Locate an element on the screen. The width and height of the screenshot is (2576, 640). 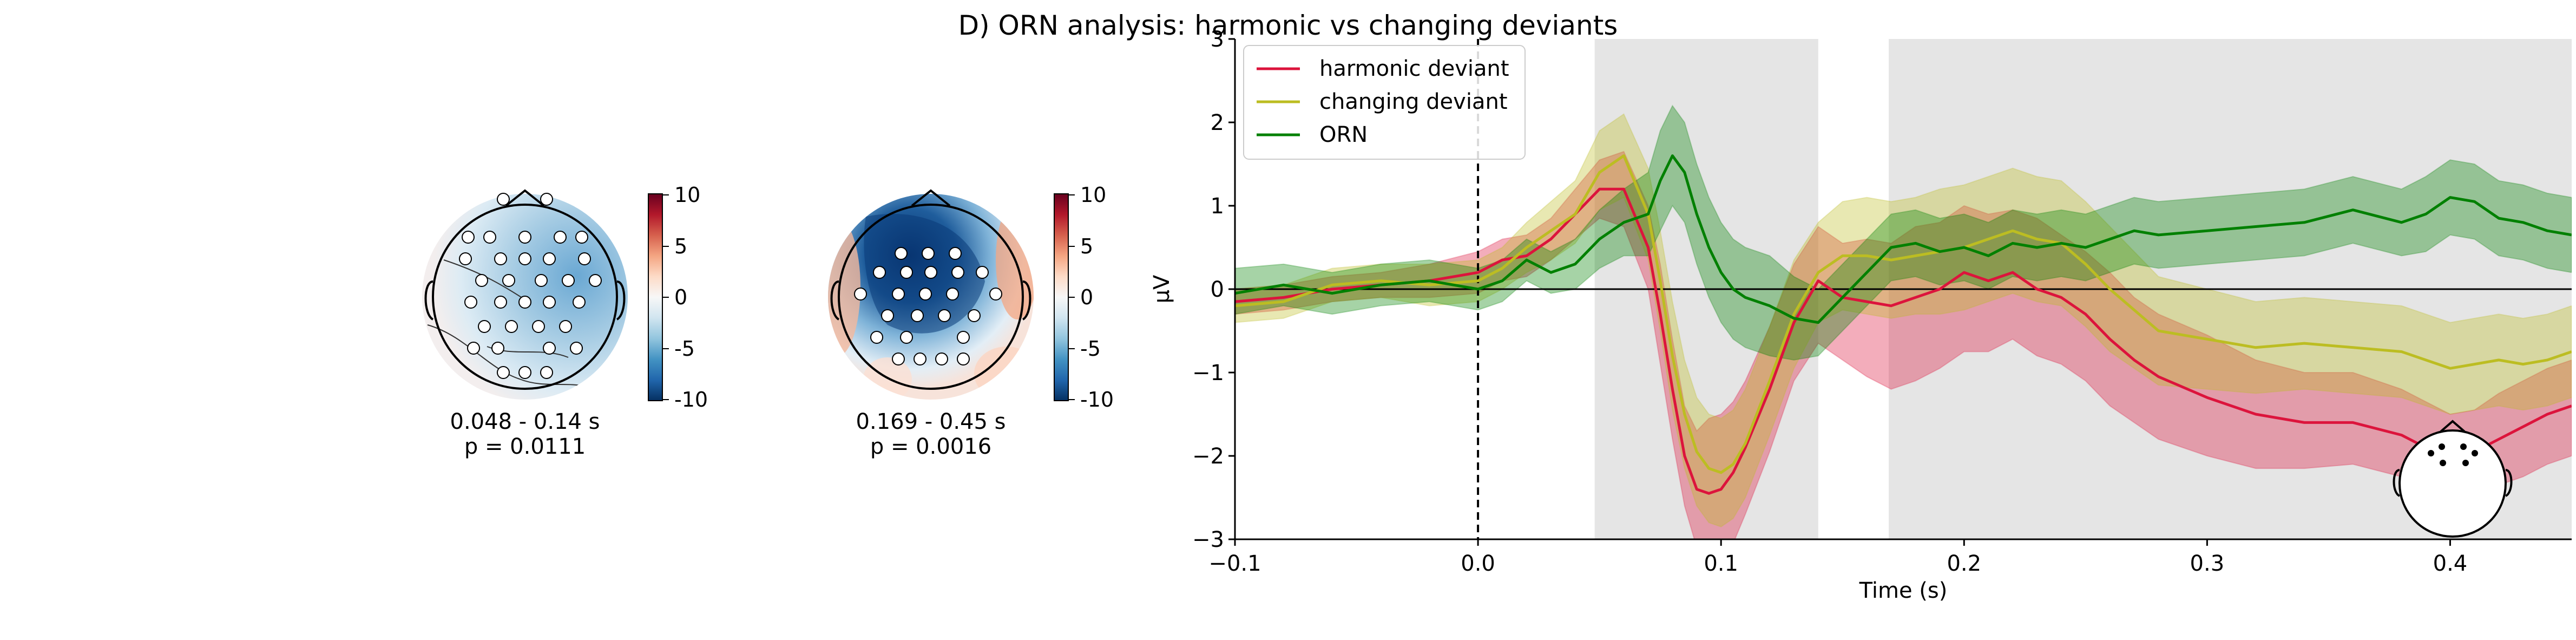
topomap-2-sensors is located at coordinates (928, 306).